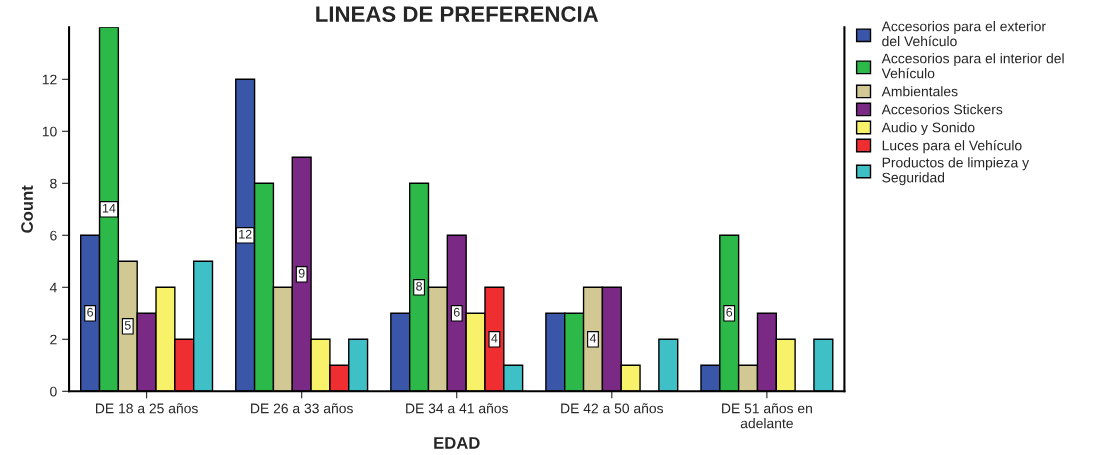 This screenshot has height=455, width=1114. What do you see at coordinates (457, 443) in the screenshot?
I see `x-axis-title: EDAD` at bounding box center [457, 443].